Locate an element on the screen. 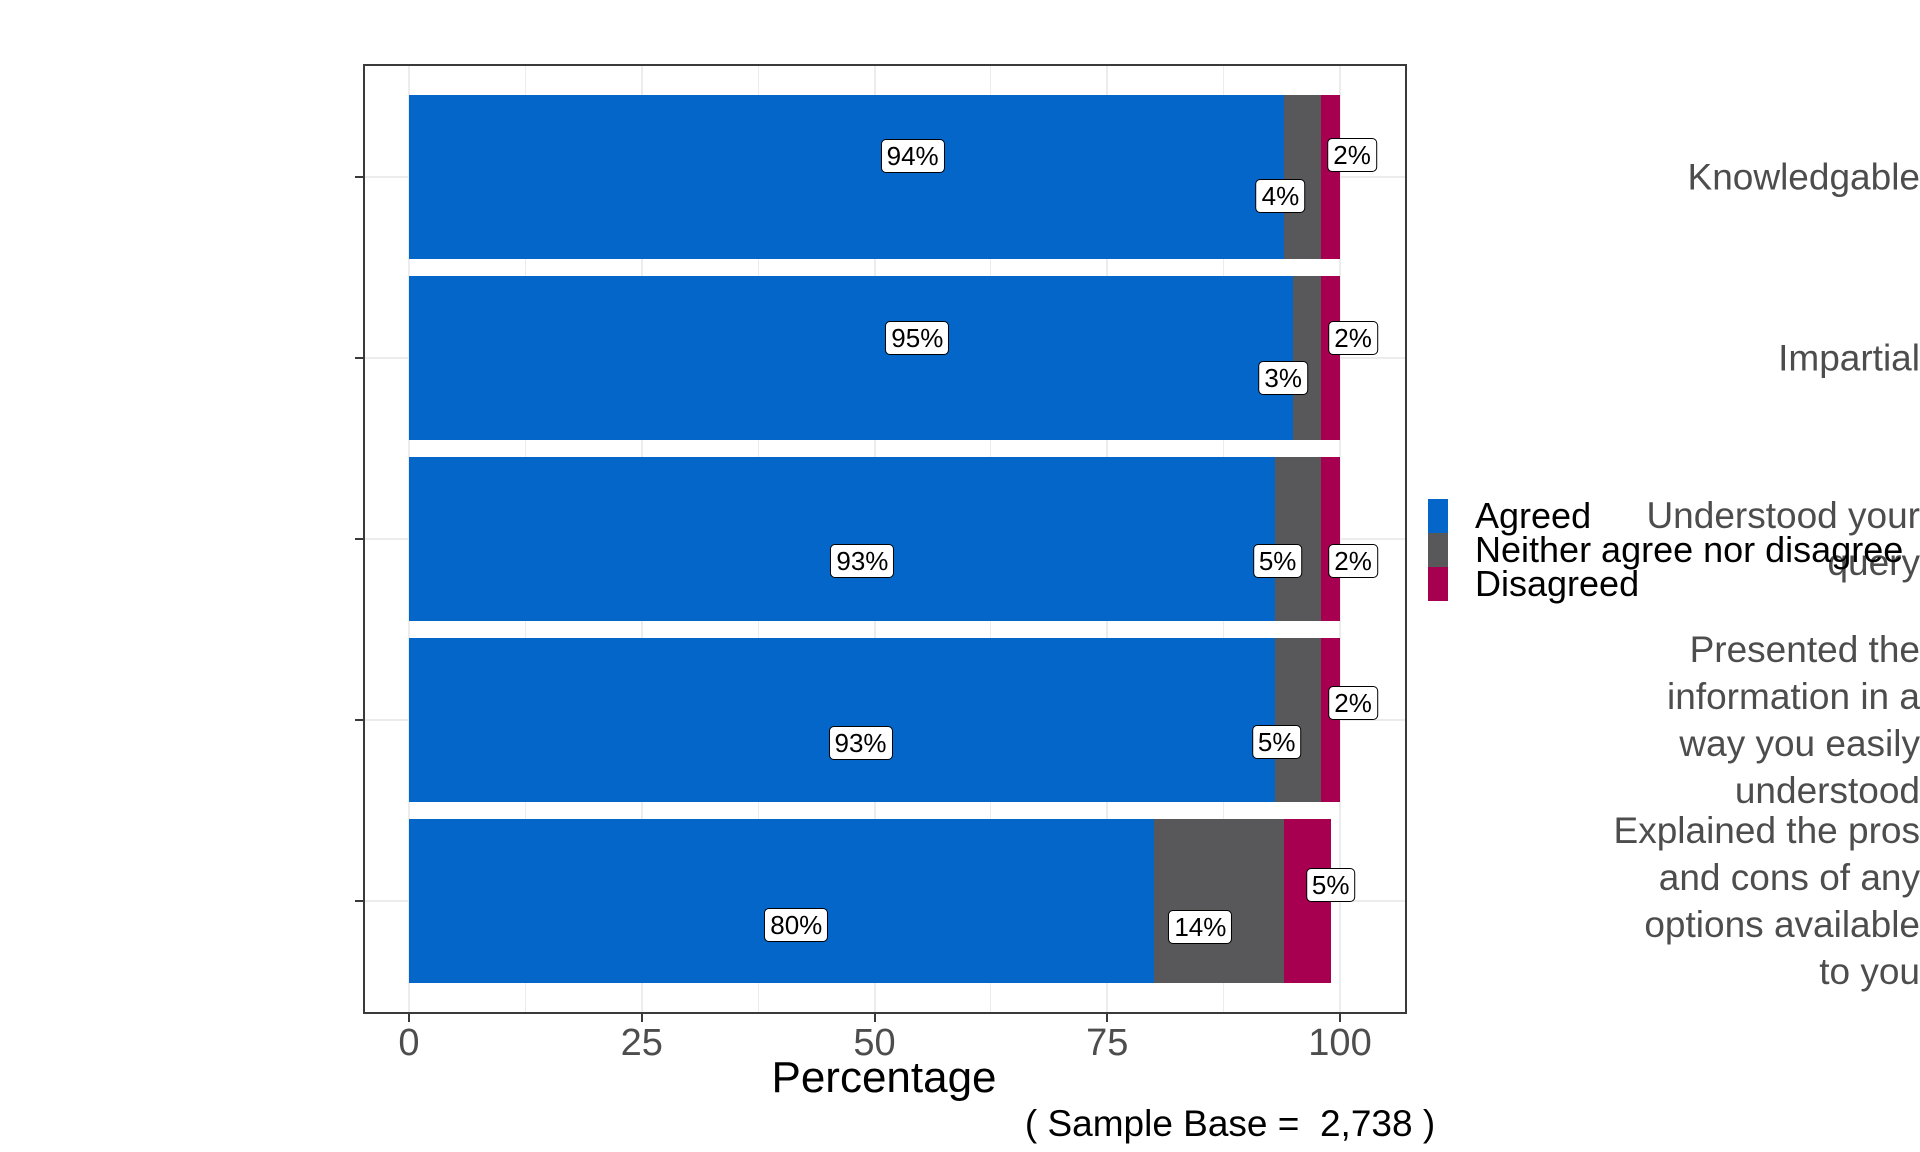 The width and height of the screenshot is (1920, 1152). legend-label: Disagreed is located at coordinates (1557, 583).